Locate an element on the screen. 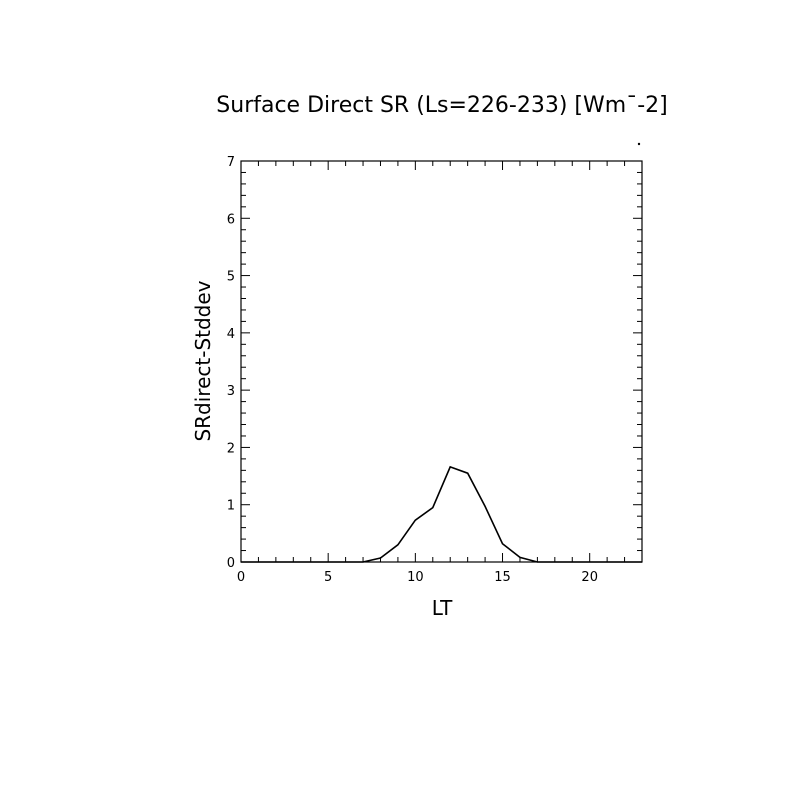  x-tick-label: 5 is located at coordinates (328, 577).